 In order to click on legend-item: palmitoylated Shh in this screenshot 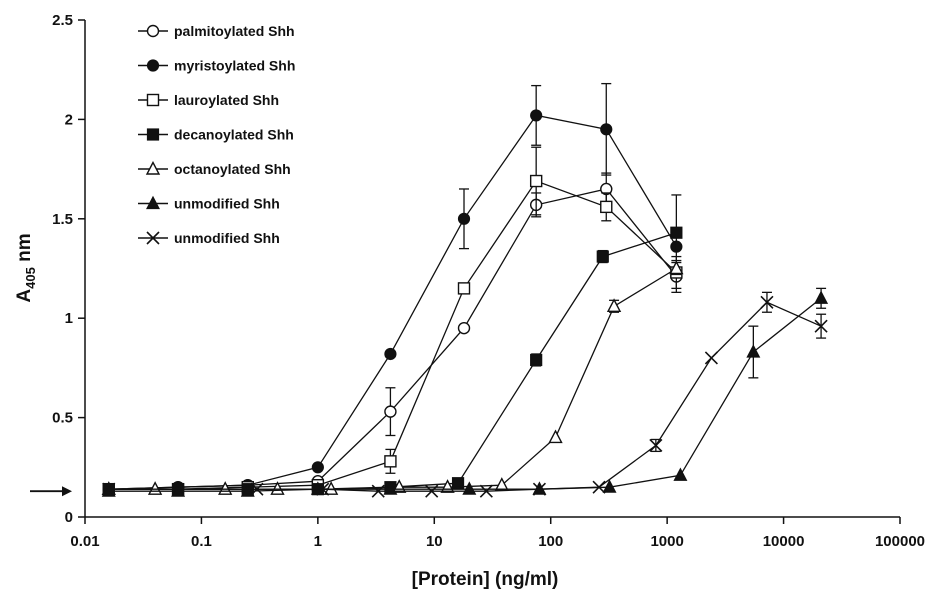, I will do `click(216, 31)`.